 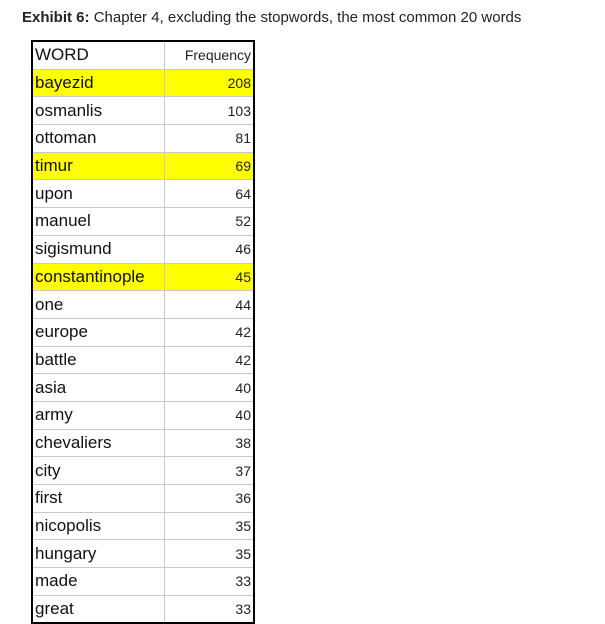 I want to click on word-cell: made, so click(x=98, y=581).